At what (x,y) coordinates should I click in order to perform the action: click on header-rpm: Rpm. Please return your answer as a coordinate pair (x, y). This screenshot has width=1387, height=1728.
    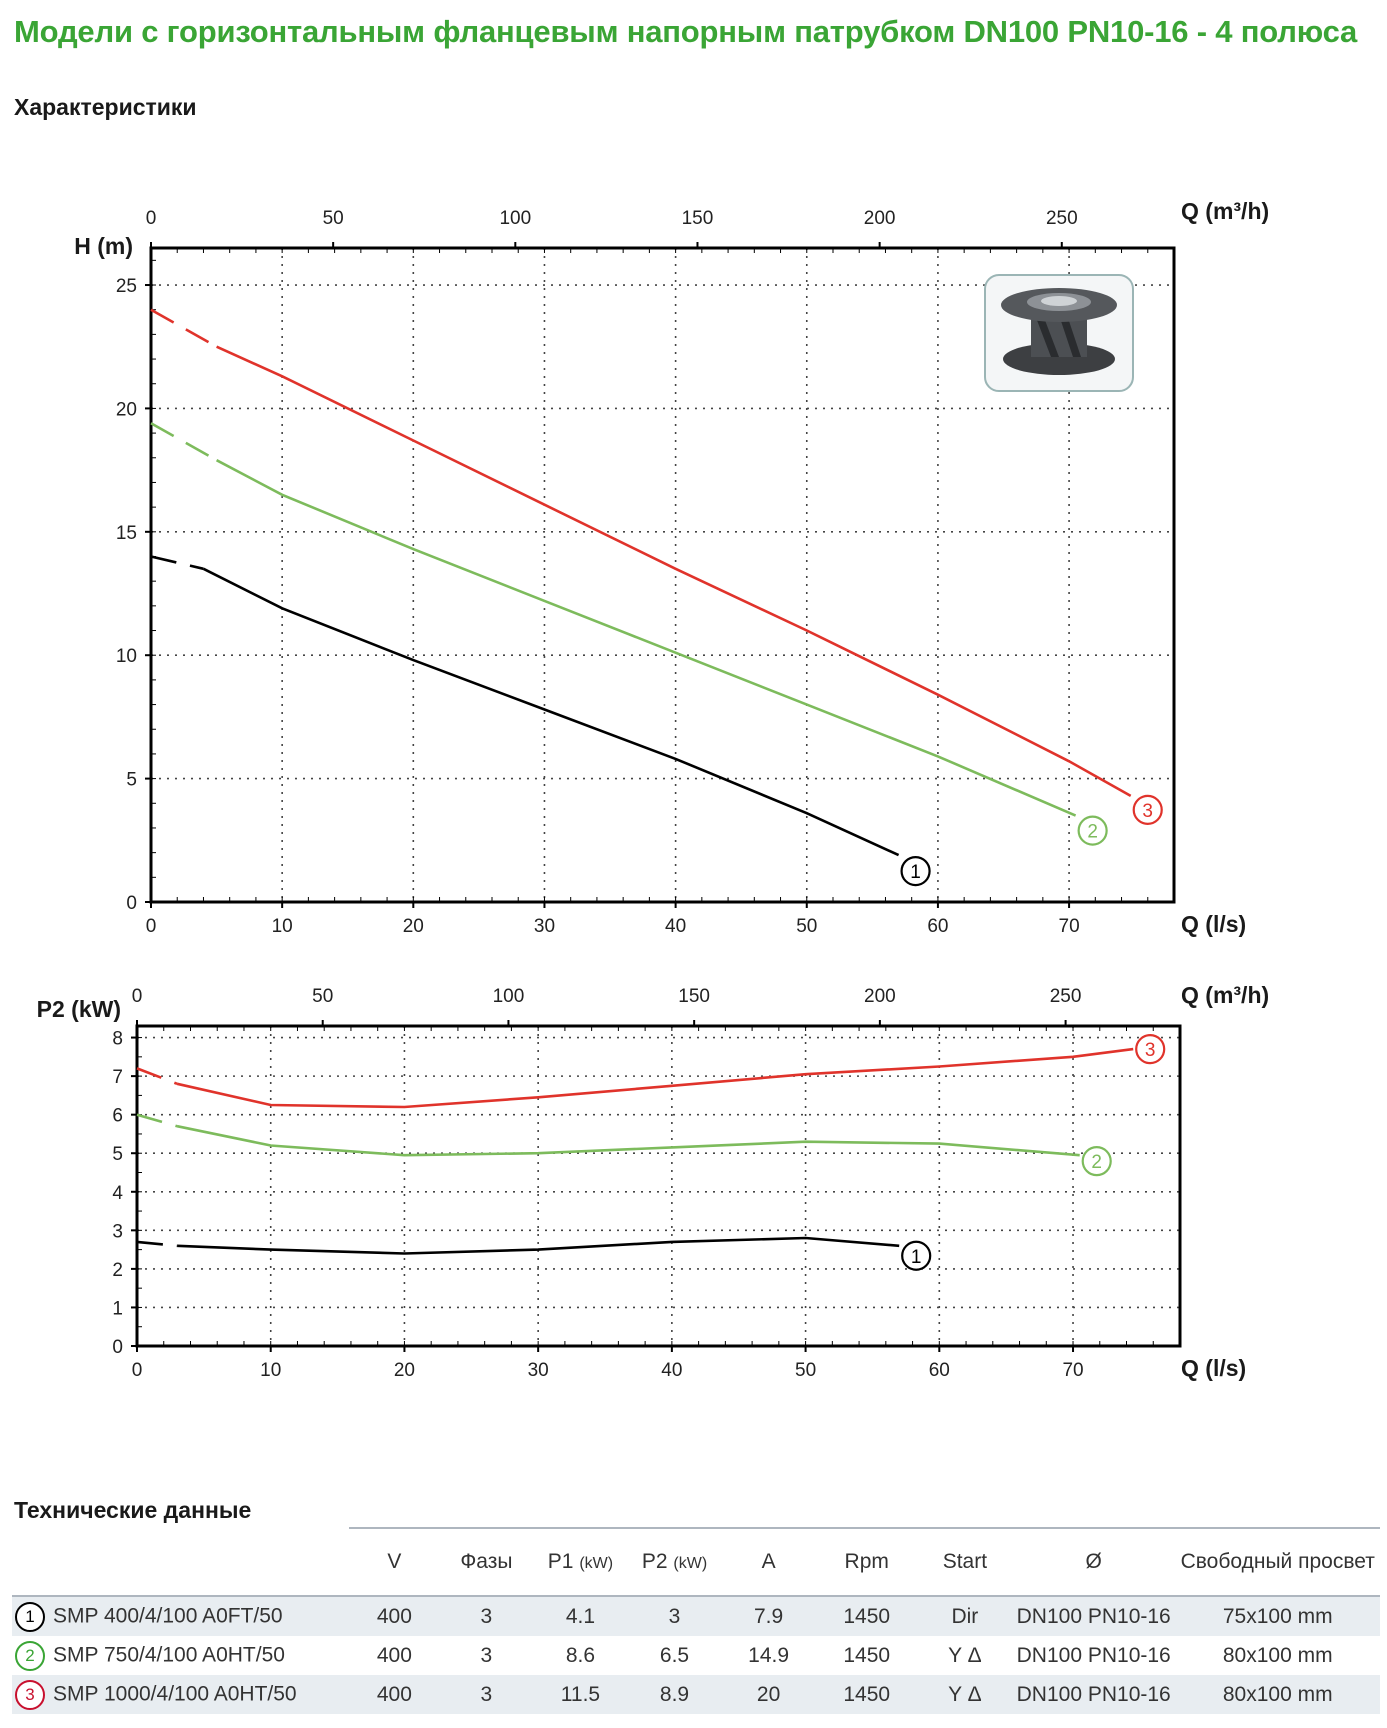
    Looking at the image, I should click on (866, 1562).